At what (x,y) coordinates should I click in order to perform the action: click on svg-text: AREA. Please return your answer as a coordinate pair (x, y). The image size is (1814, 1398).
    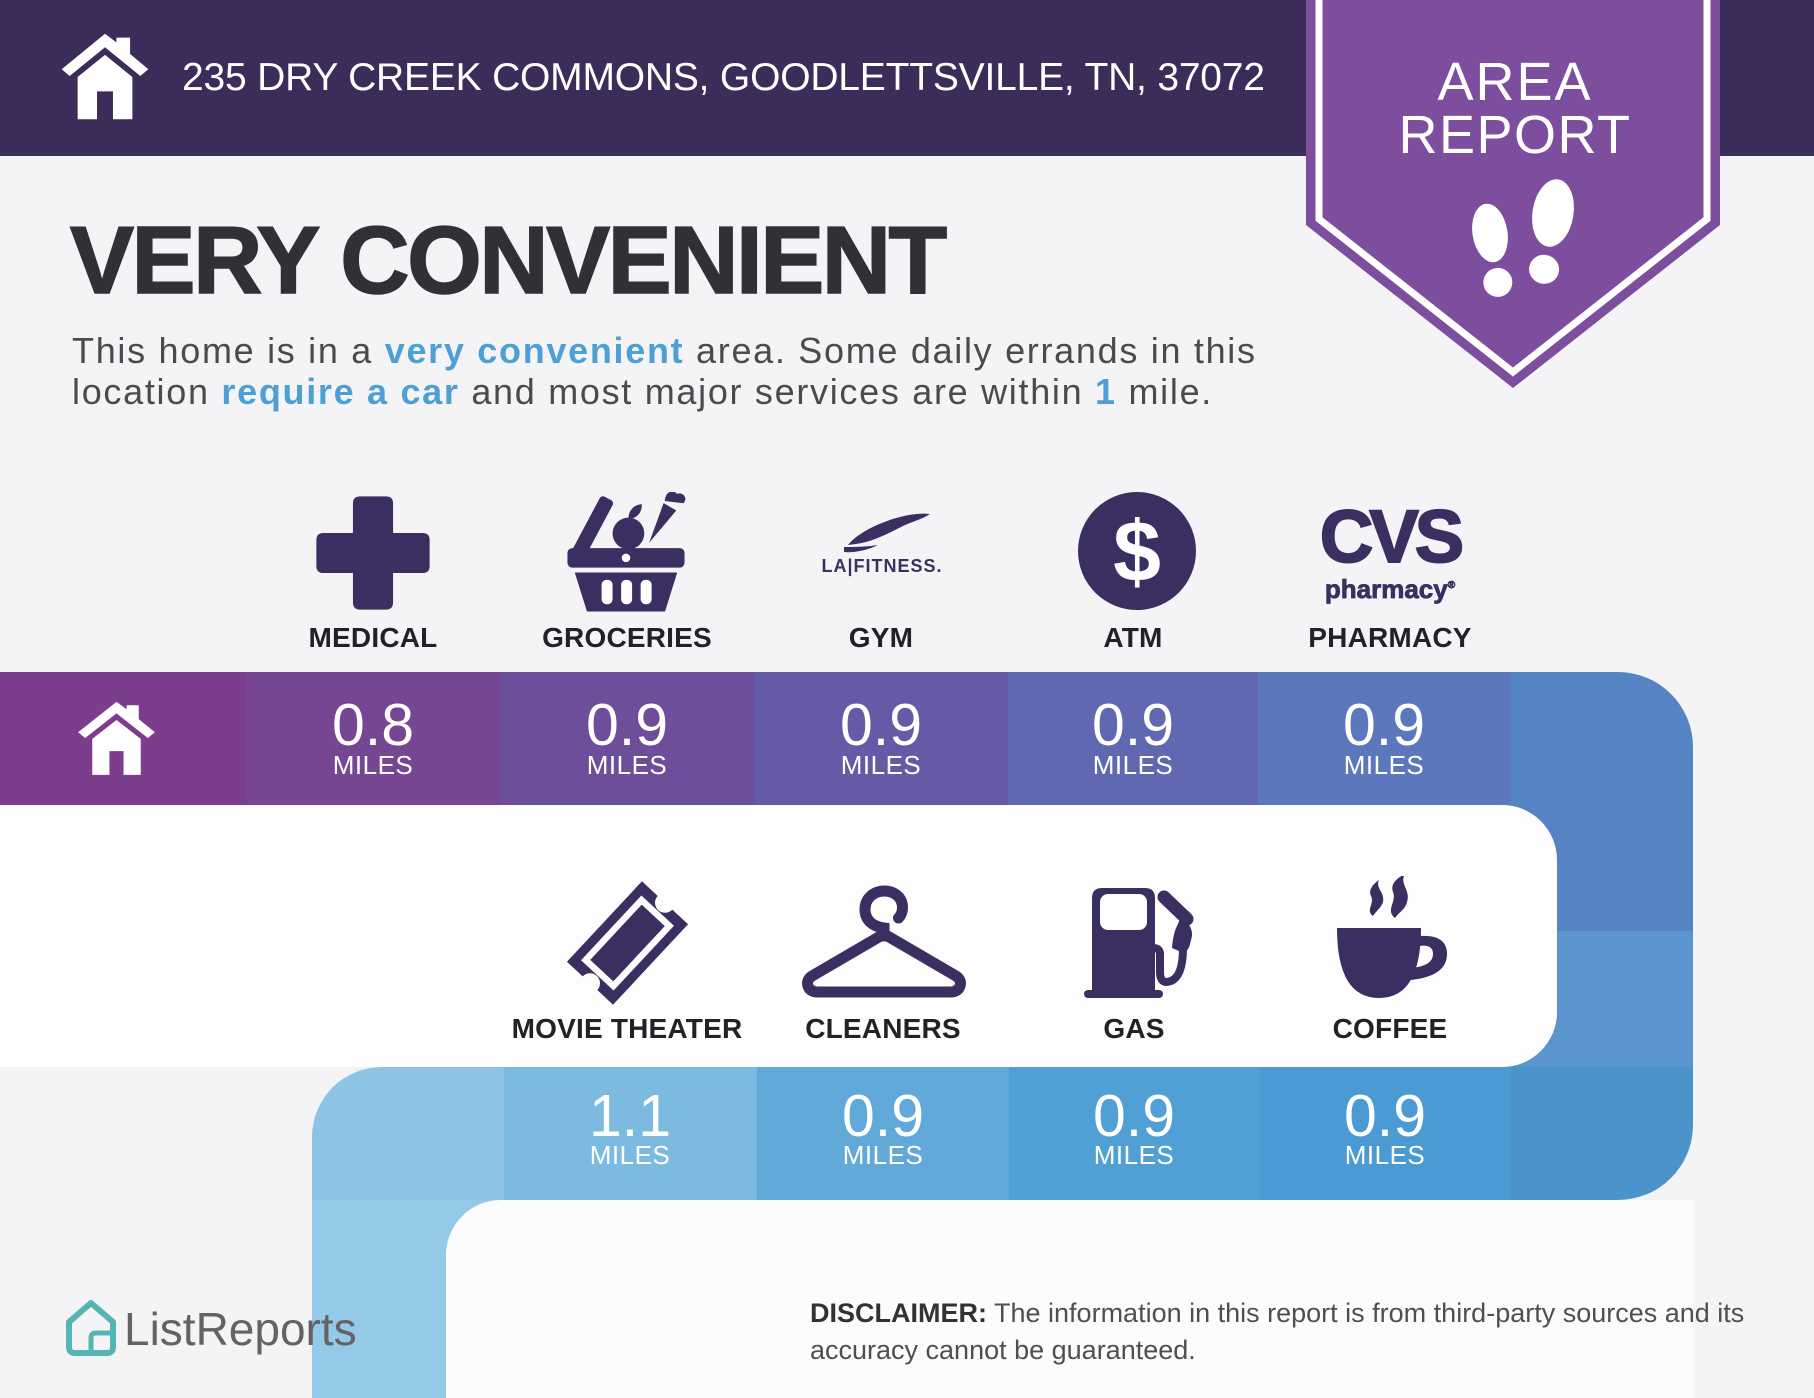
    Looking at the image, I should click on (1514, 82).